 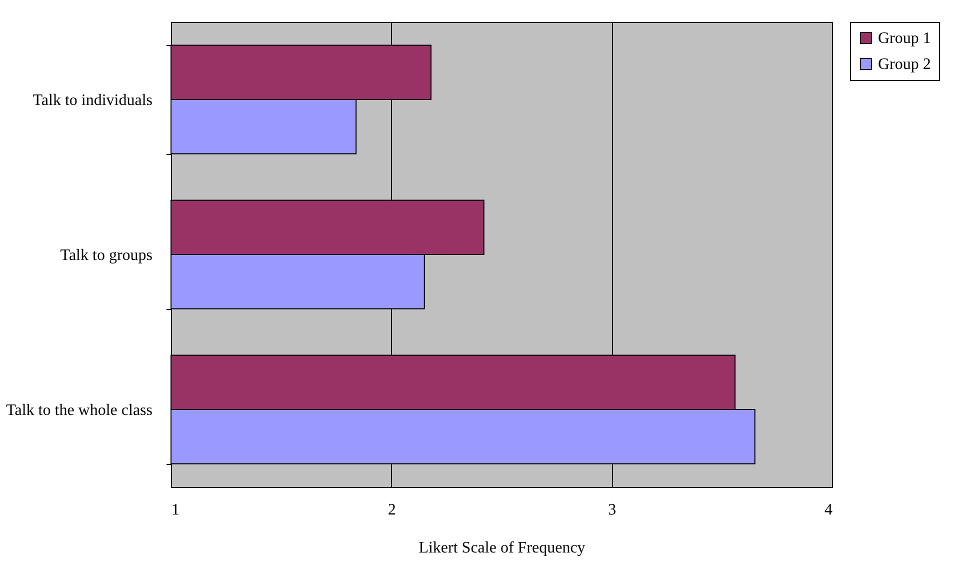 What do you see at coordinates (176, 510) in the screenshot?
I see `x-tick-label: 1` at bounding box center [176, 510].